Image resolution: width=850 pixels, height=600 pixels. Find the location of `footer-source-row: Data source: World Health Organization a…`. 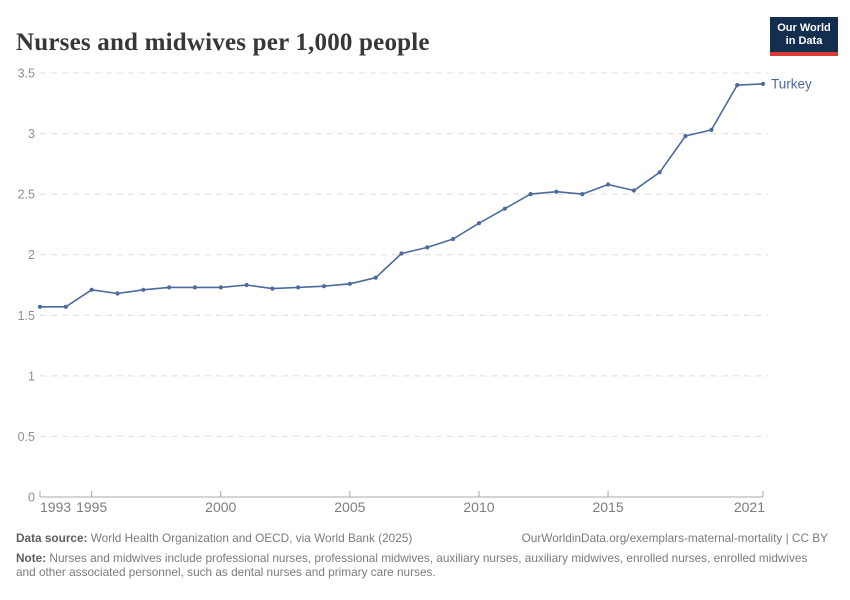

footer-source-row: Data source: World Health Organization a… is located at coordinates (425, 538).